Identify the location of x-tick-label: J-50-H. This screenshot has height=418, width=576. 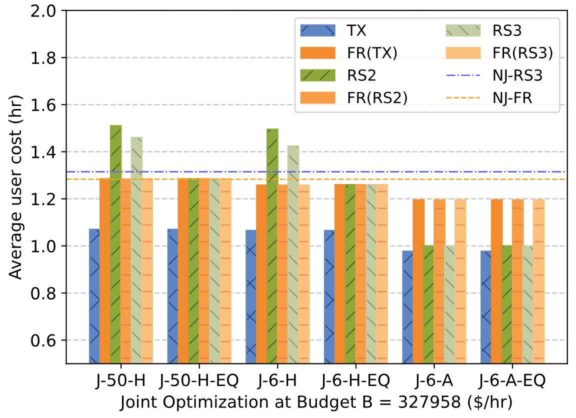
(119, 382).